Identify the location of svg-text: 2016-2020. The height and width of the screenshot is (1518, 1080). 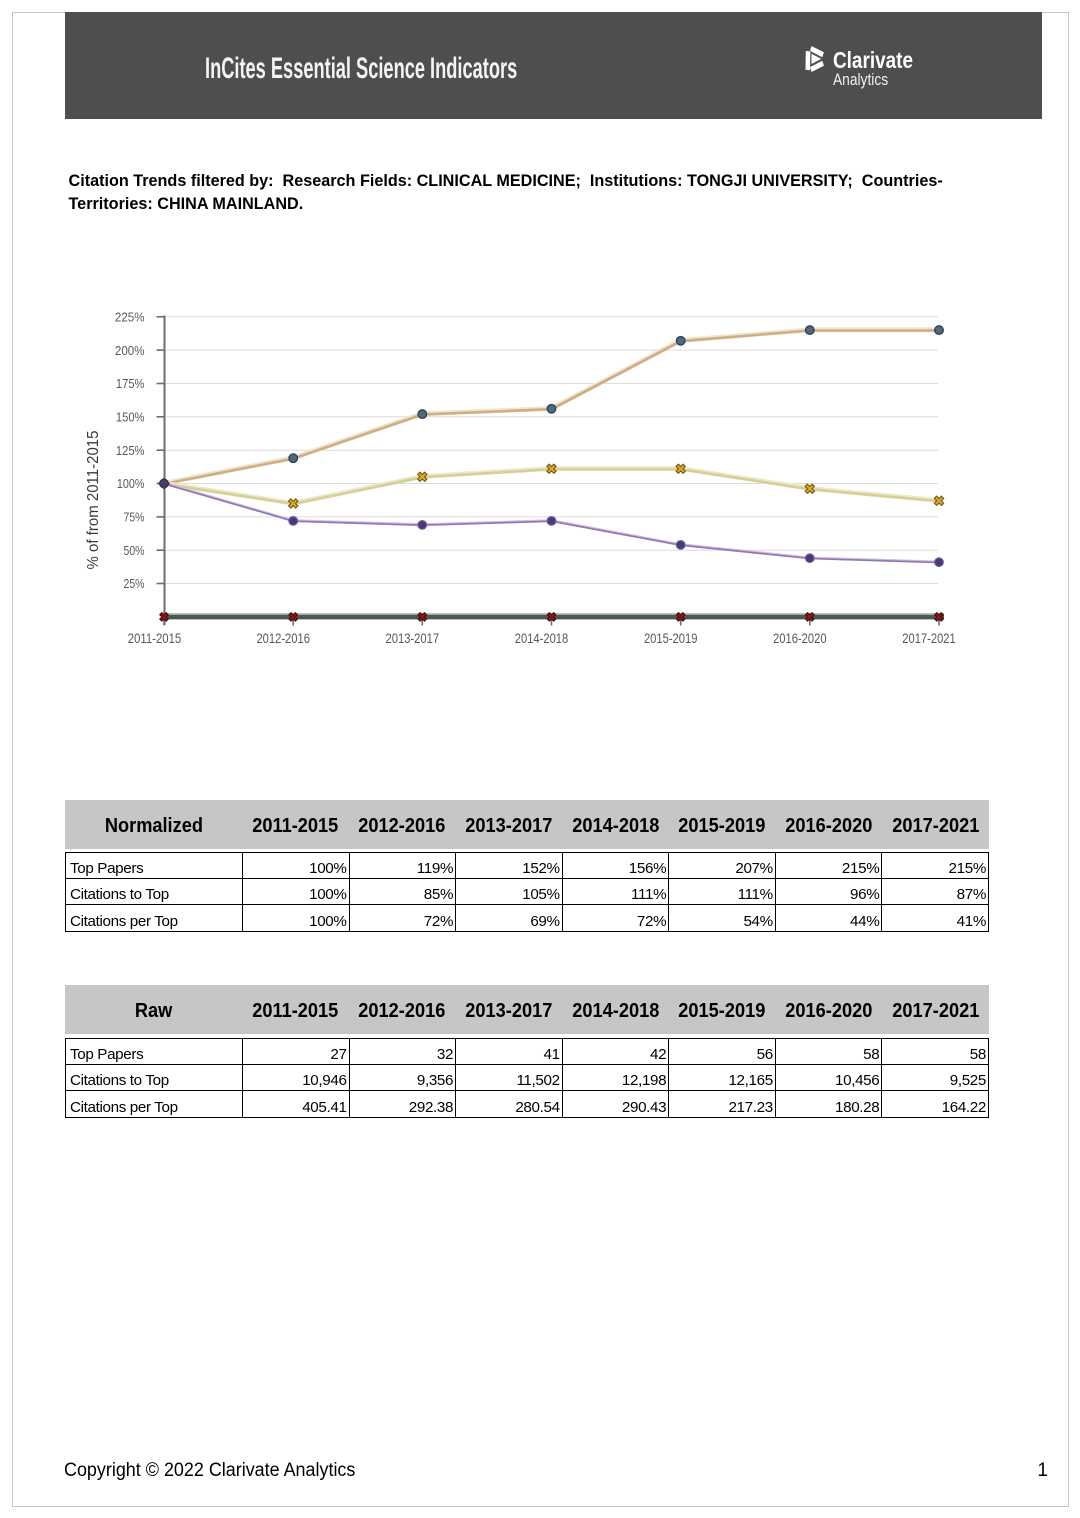
(800, 638).